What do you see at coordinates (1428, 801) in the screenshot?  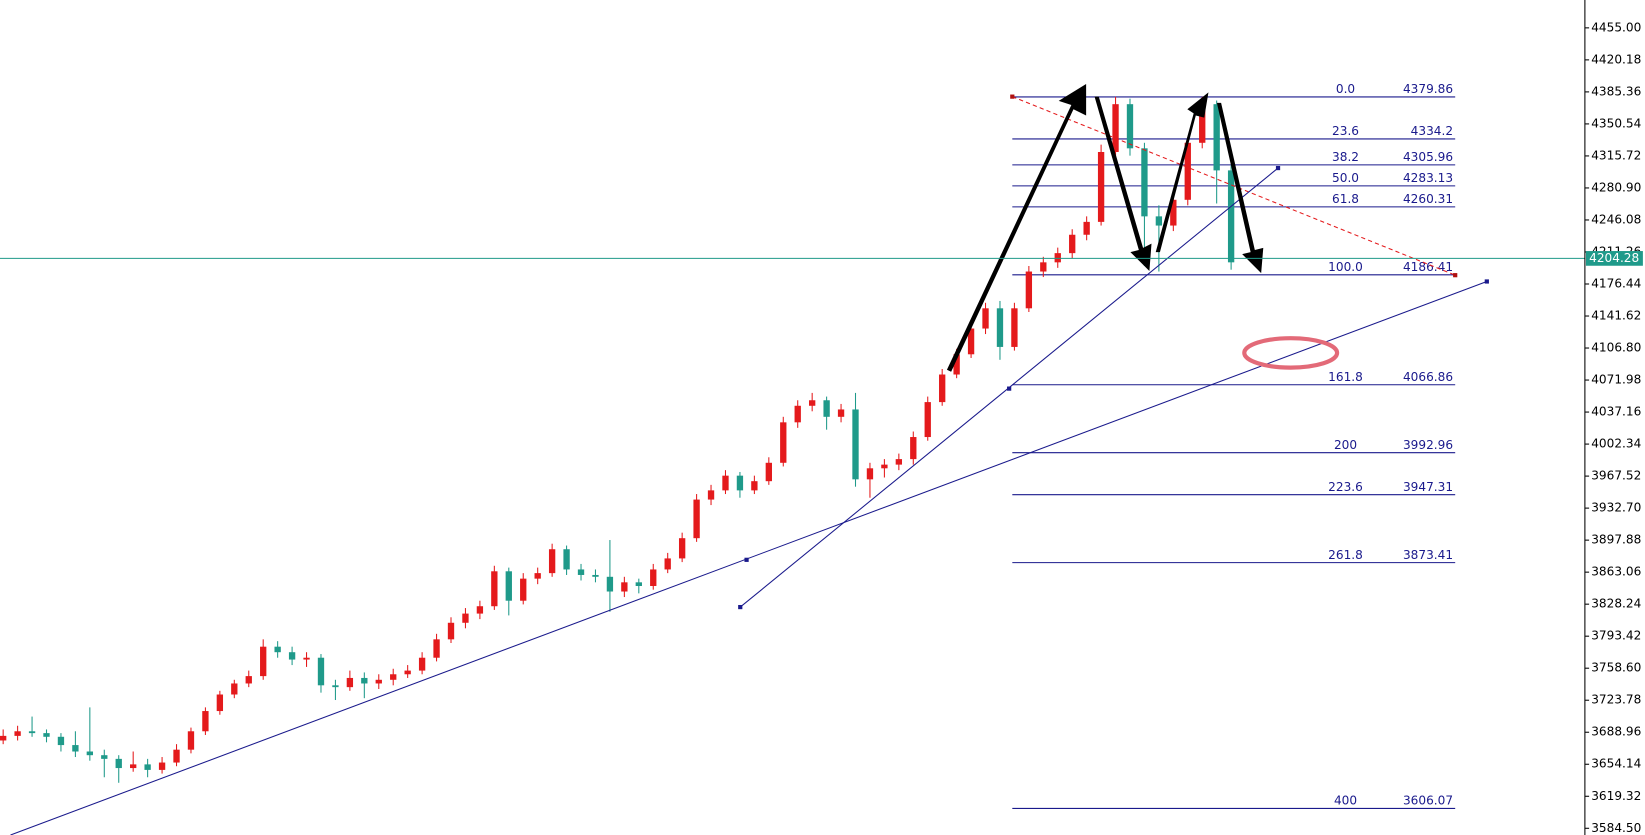 I see `fib-price-label: 3606.07` at bounding box center [1428, 801].